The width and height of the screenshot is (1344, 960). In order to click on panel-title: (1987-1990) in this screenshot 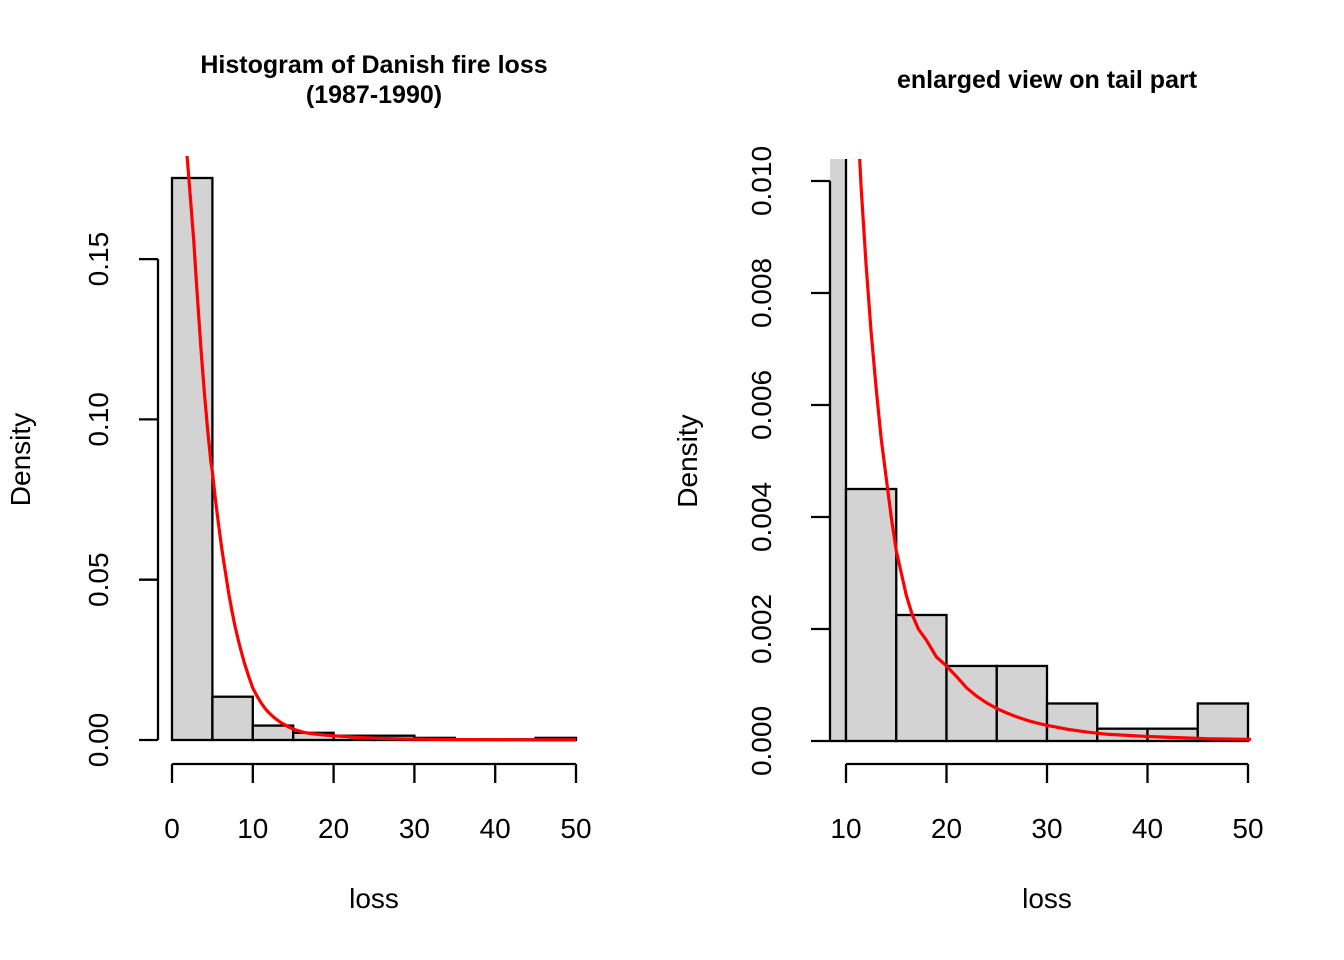, I will do `click(374, 95)`.